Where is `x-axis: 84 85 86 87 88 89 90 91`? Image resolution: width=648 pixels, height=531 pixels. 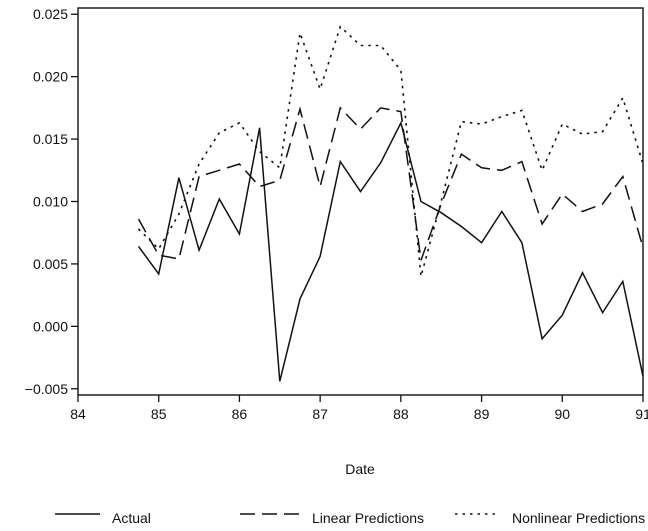 x-axis: 84 85 86 87 88 89 90 91 is located at coordinates (359, 408).